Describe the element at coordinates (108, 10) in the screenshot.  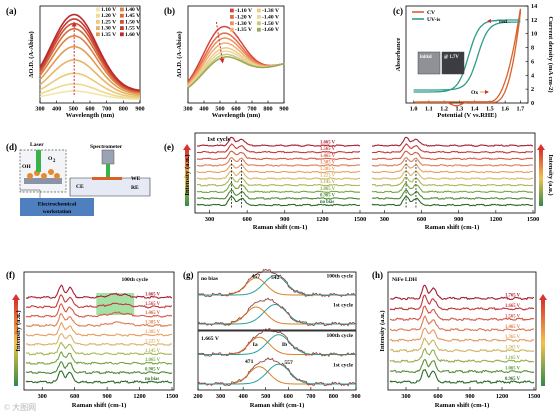
I see `panel-a-legend-label: 1.10 V` at that location.